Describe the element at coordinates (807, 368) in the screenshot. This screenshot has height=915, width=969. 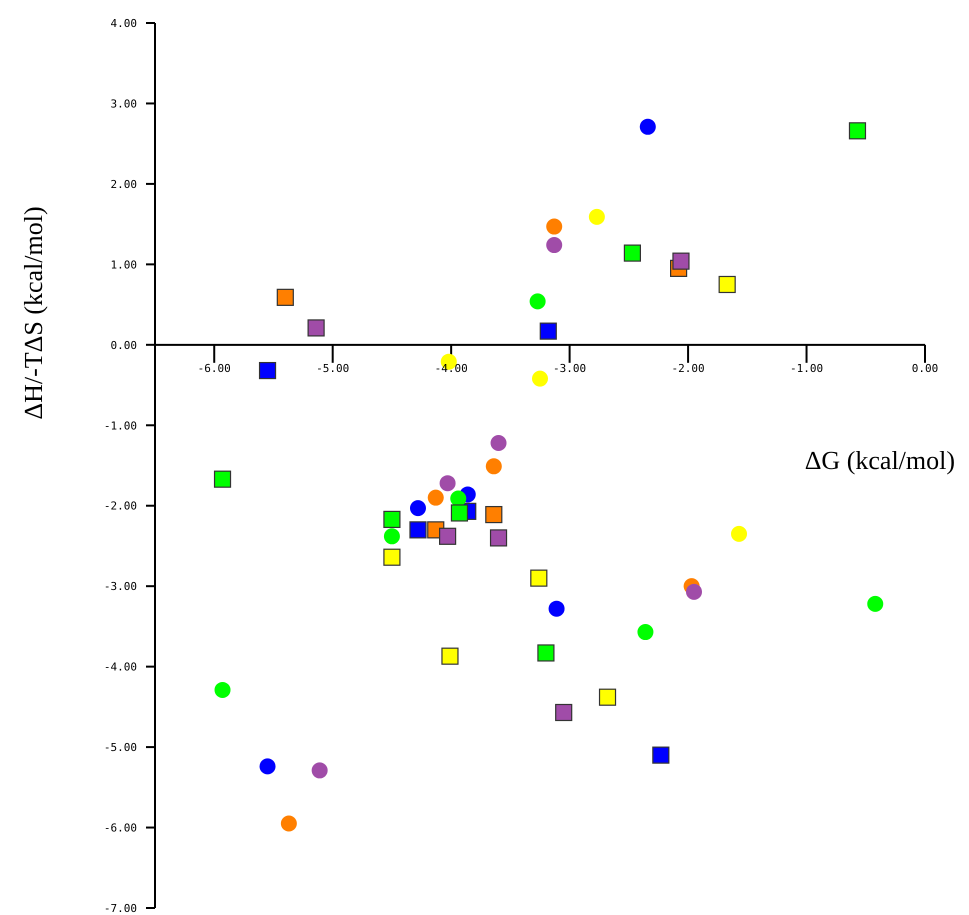
I see `x-tick-label: -1.00` at that location.